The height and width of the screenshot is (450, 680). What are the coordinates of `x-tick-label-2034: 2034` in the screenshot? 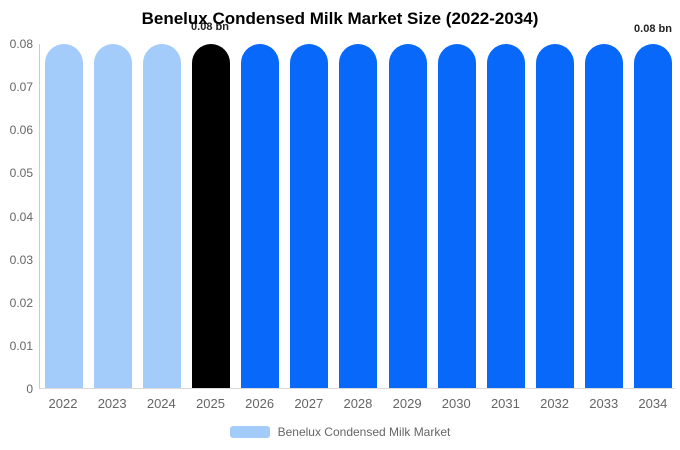 It's located at (653, 403).